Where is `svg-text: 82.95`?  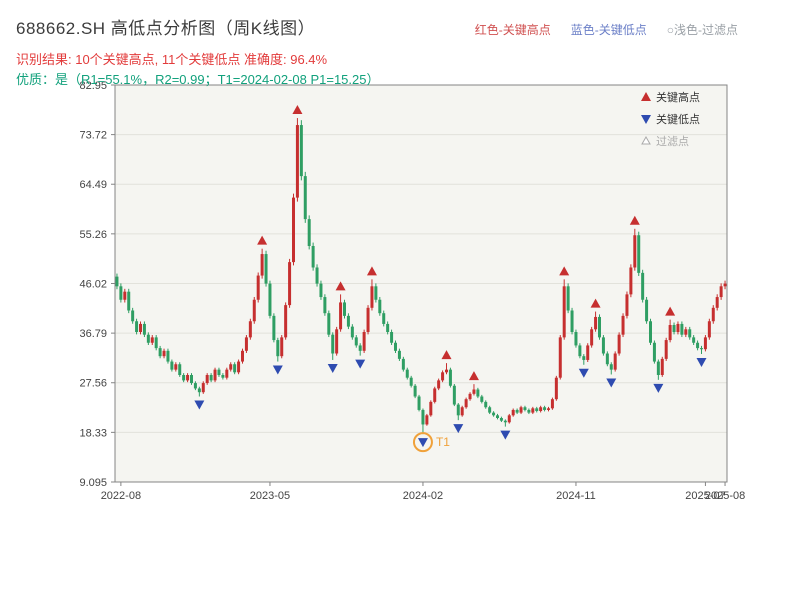 svg-text: 82.95 is located at coordinates (93, 86).